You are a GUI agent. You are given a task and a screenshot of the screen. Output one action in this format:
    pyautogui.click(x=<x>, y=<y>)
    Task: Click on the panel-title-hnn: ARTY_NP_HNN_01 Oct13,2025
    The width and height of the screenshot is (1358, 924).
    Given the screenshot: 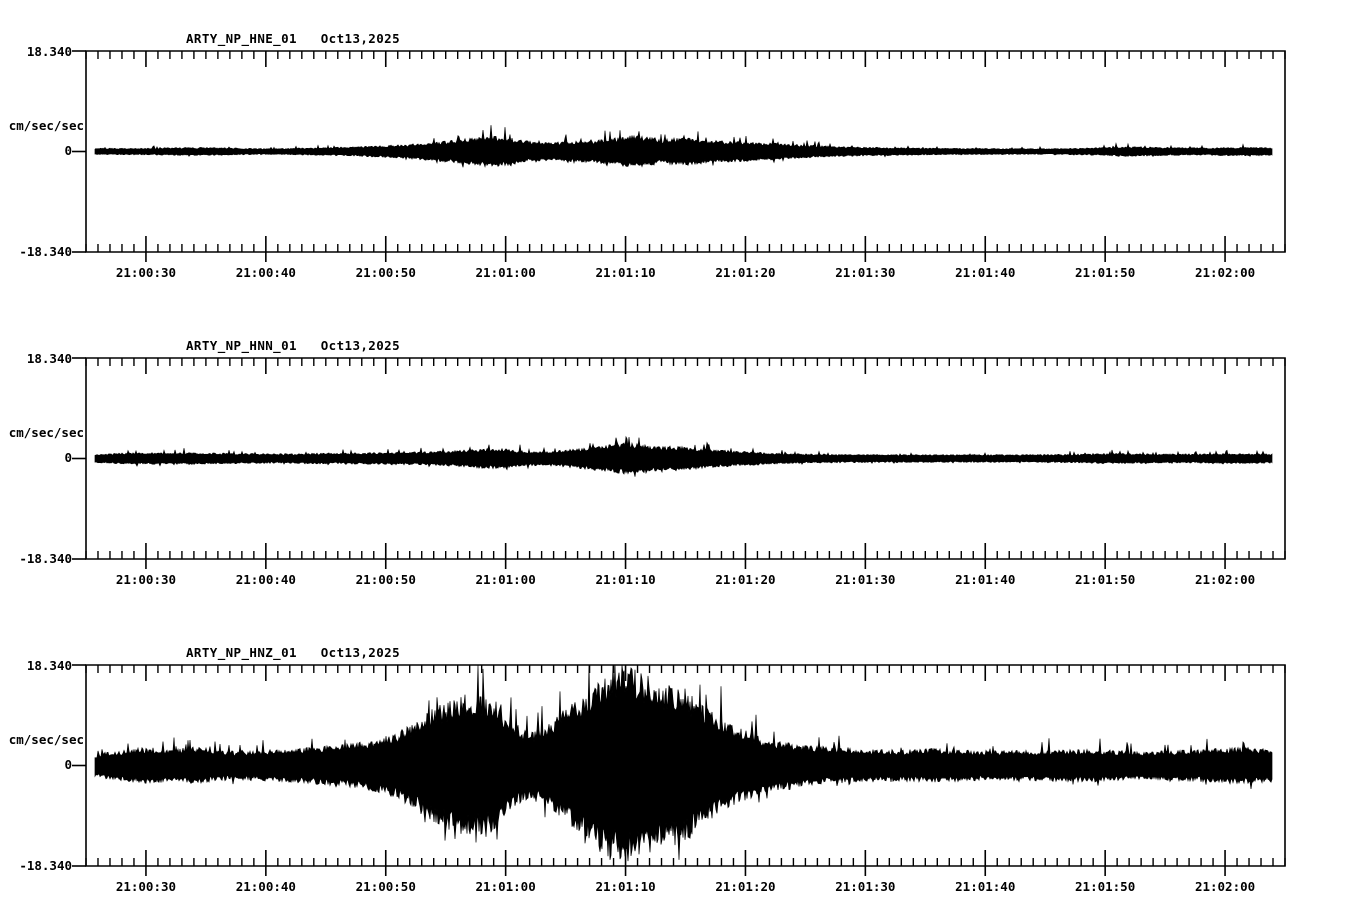 What is the action you would take?
    pyautogui.click(x=293, y=345)
    